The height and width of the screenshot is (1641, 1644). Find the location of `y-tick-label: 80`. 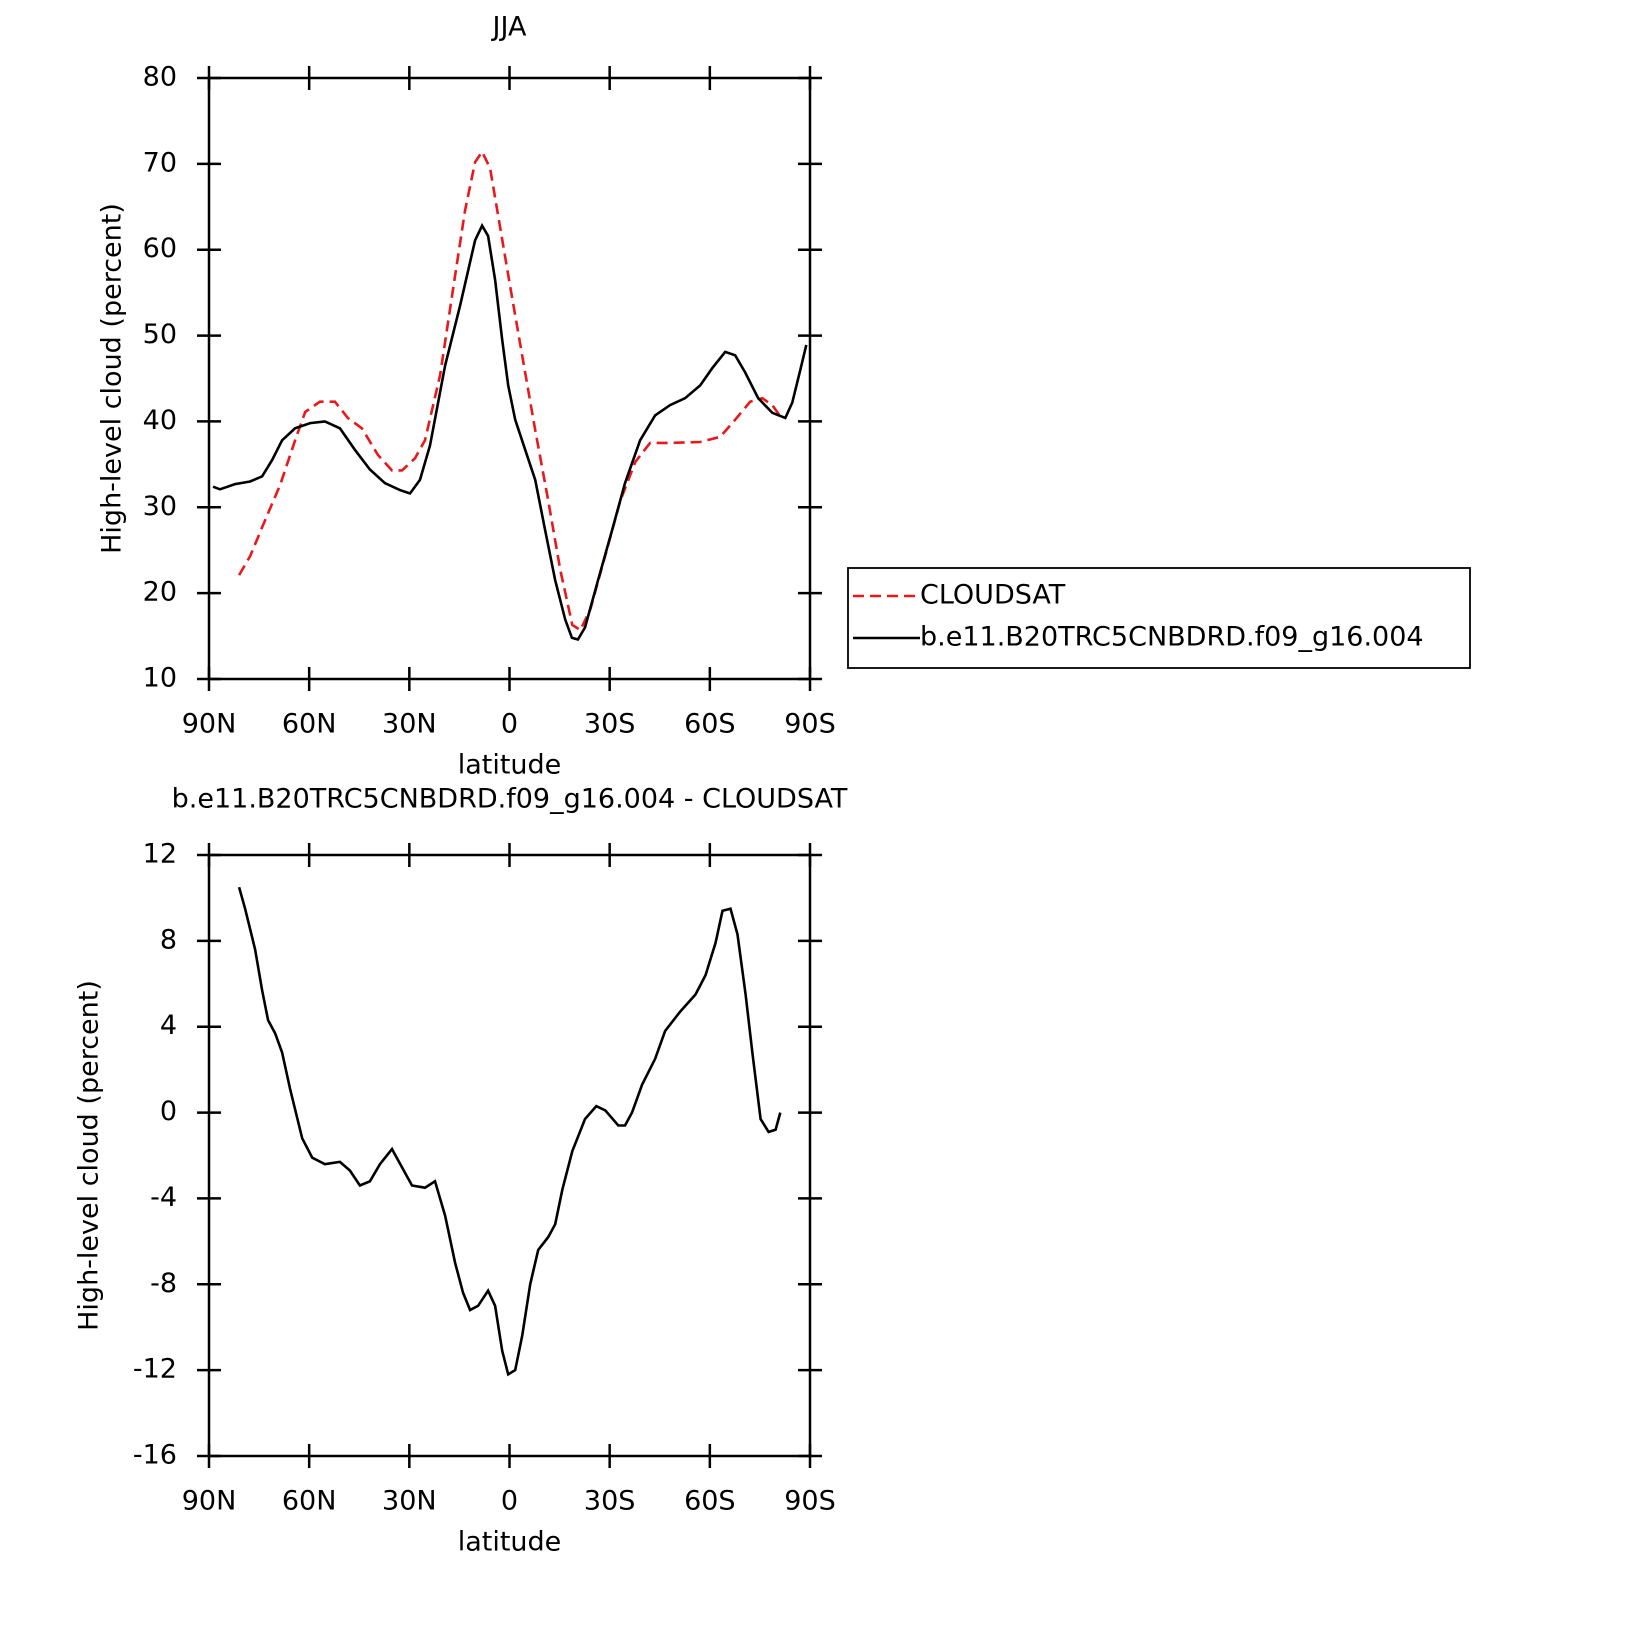

y-tick-label: 80 is located at coordinates (160, 77).